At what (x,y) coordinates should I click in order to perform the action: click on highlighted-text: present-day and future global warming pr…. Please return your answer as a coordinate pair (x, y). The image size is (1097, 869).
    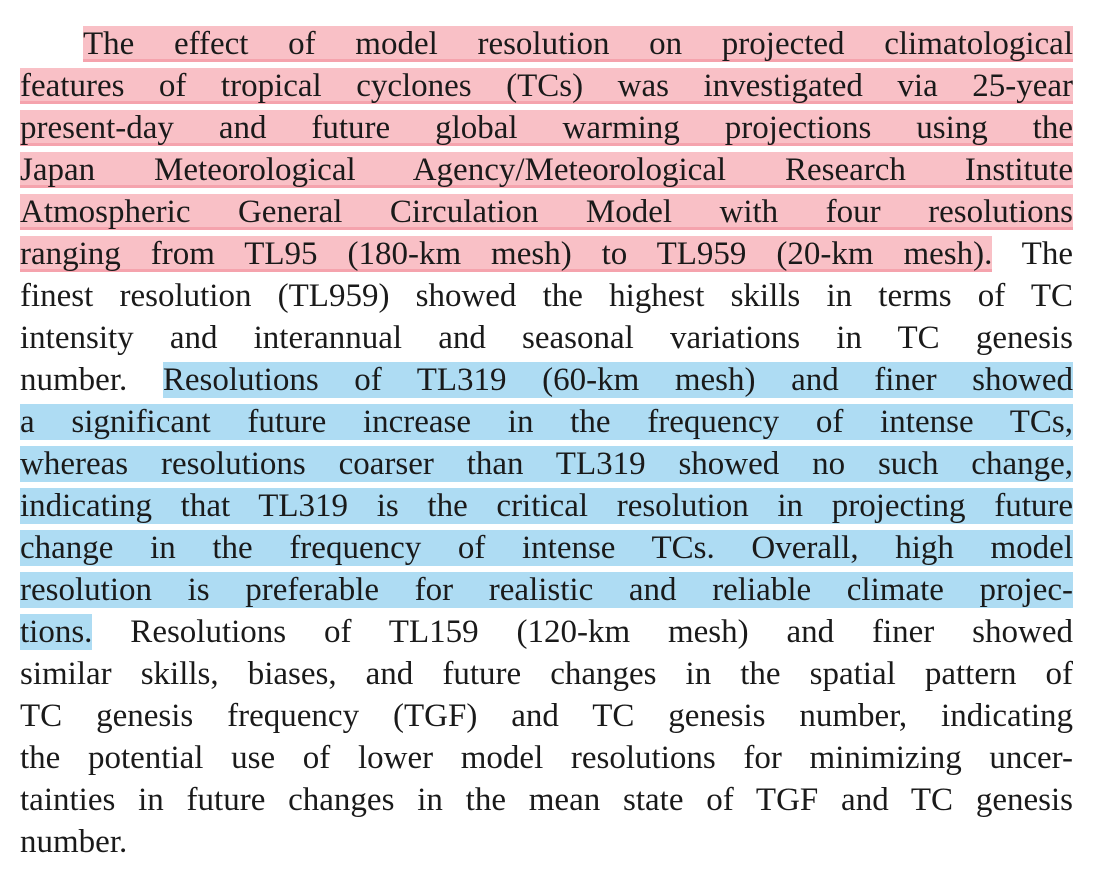
    Looking at the image, I should click on (546, 128).